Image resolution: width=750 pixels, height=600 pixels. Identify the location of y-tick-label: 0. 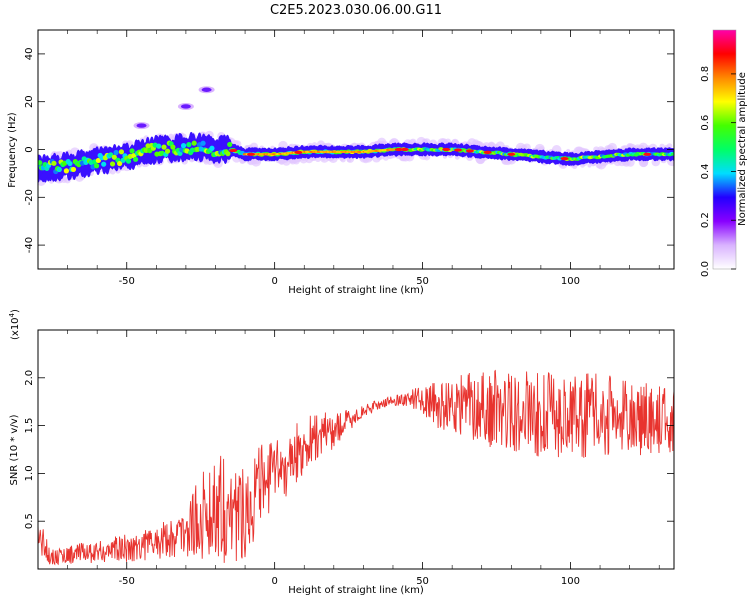
(29, 149).